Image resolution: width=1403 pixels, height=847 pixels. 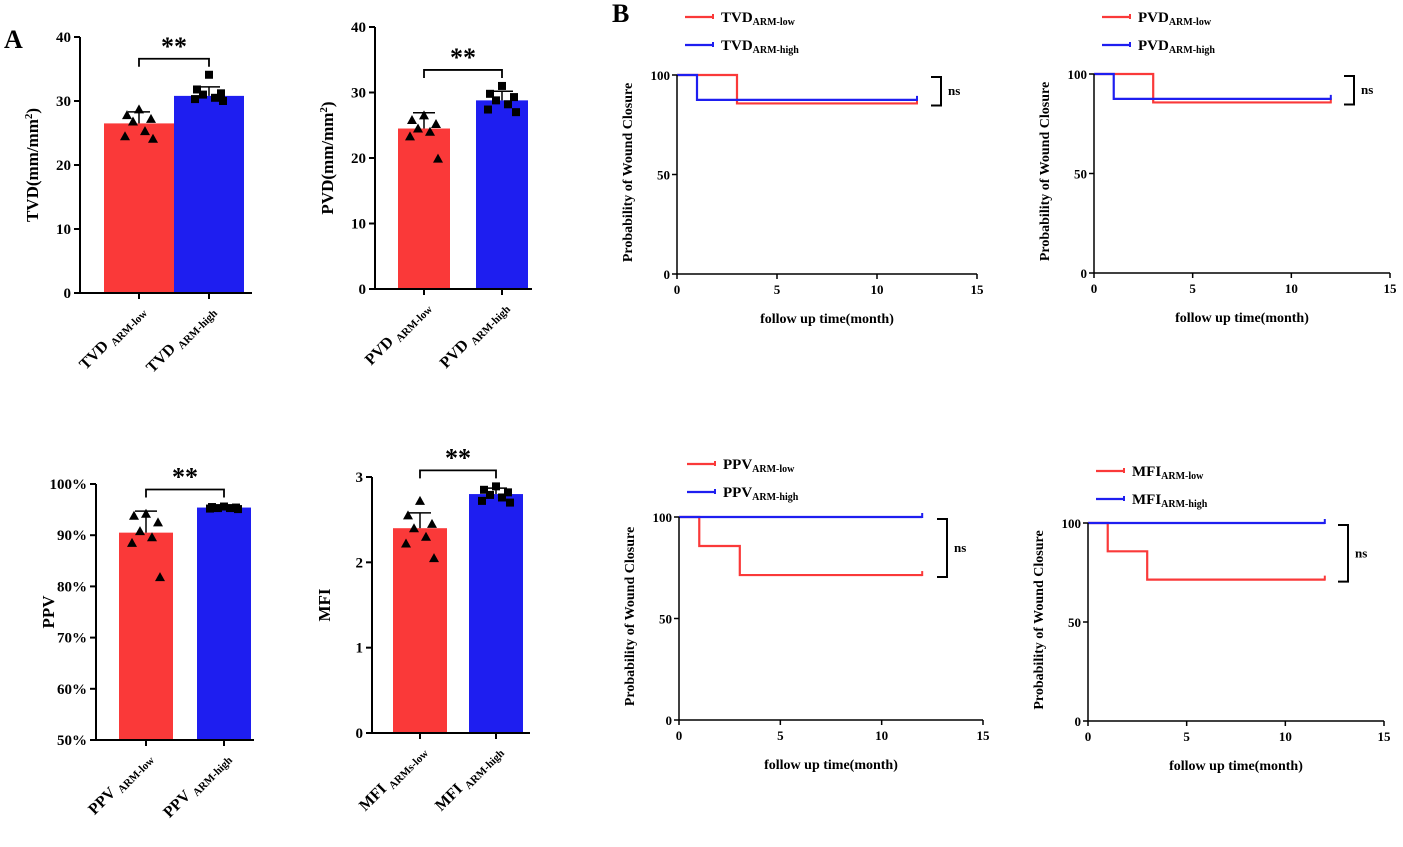 What do you see at coordinates (360, 649) in the screenshot?
I see `y-tick-label: 1` at bounding box center [360, 649].